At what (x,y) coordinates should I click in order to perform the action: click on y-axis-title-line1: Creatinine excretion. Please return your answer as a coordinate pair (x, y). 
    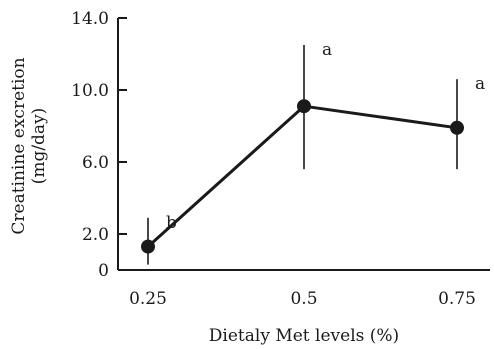
    Looking at the image, I should click on (19, 145).